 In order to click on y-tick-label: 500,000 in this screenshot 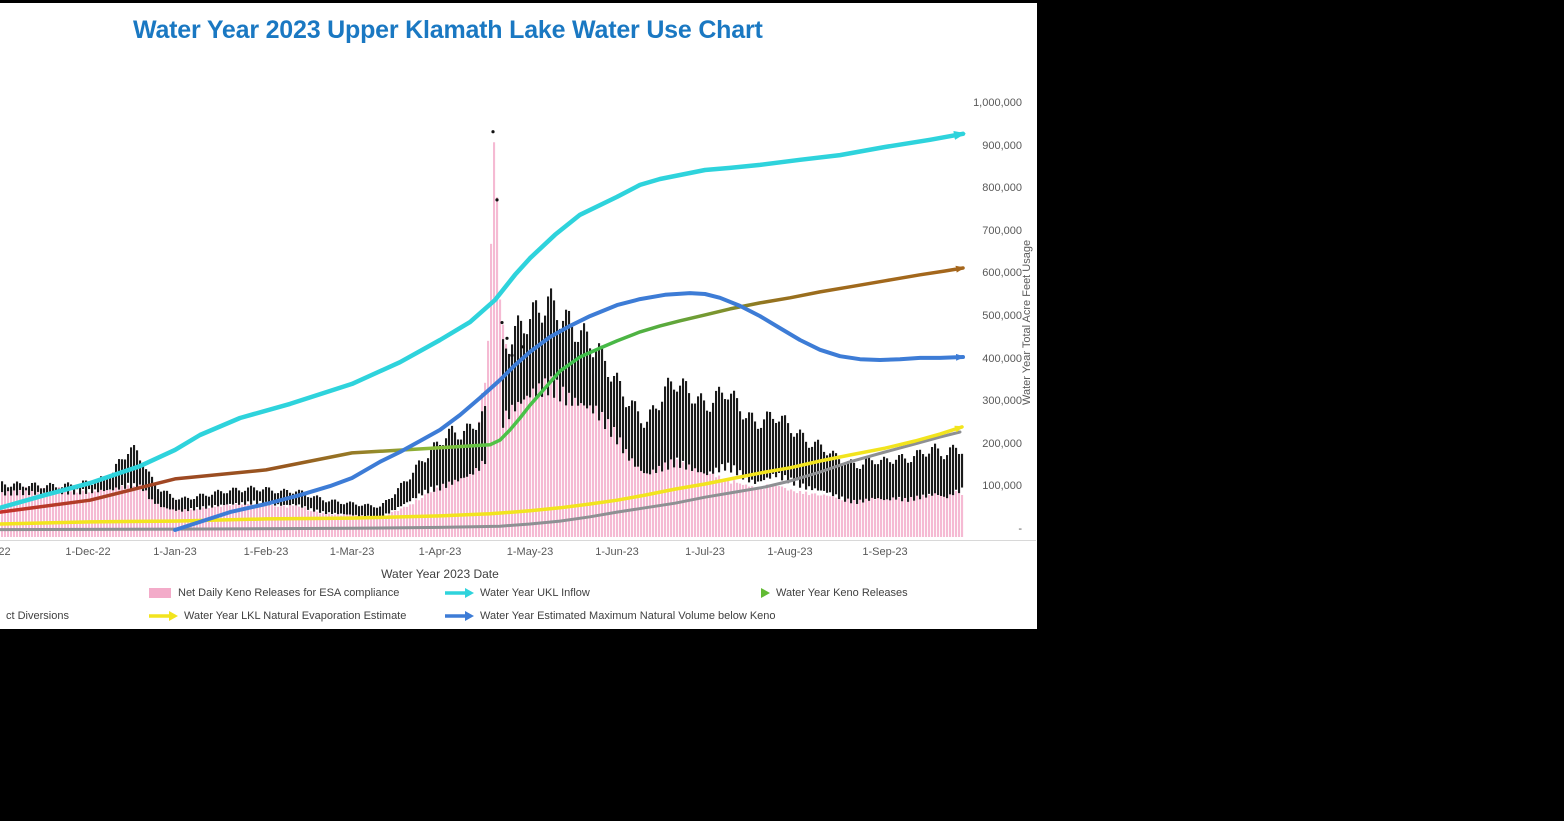, I will do `click(1002, 316)`.